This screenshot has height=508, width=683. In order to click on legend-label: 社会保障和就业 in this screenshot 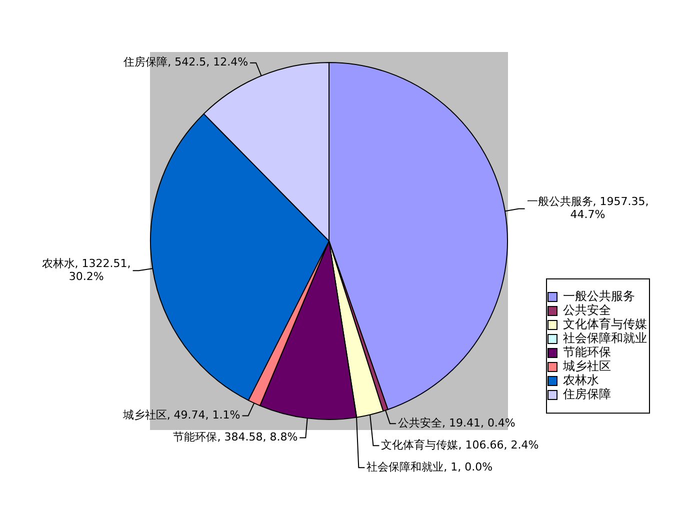, I will do `click(605, 338)`.